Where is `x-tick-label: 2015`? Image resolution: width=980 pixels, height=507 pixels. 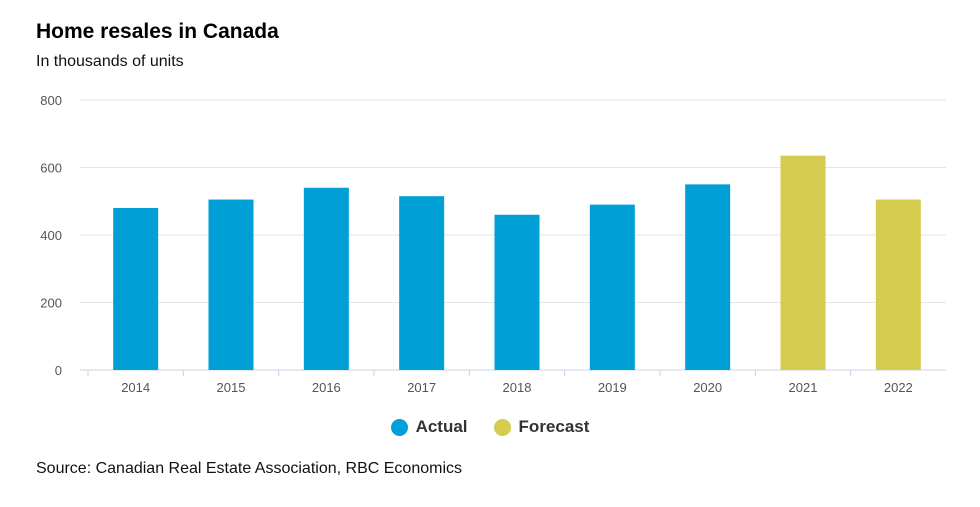 x-tick-label: 2015 is located at coordinates (231, 387).